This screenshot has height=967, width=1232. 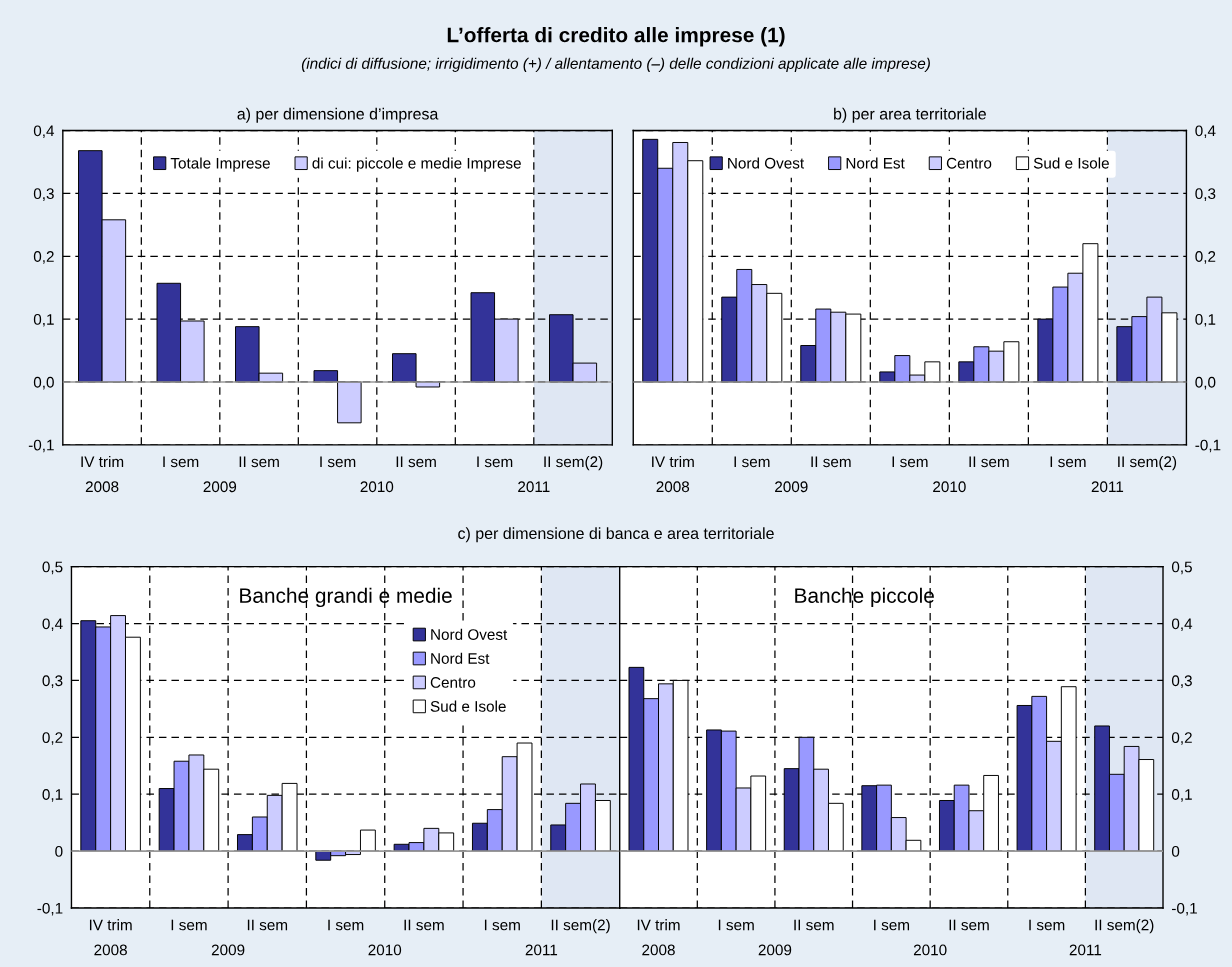 I want to click on y-tick-label: 0,5, so click(x=52, y=568).